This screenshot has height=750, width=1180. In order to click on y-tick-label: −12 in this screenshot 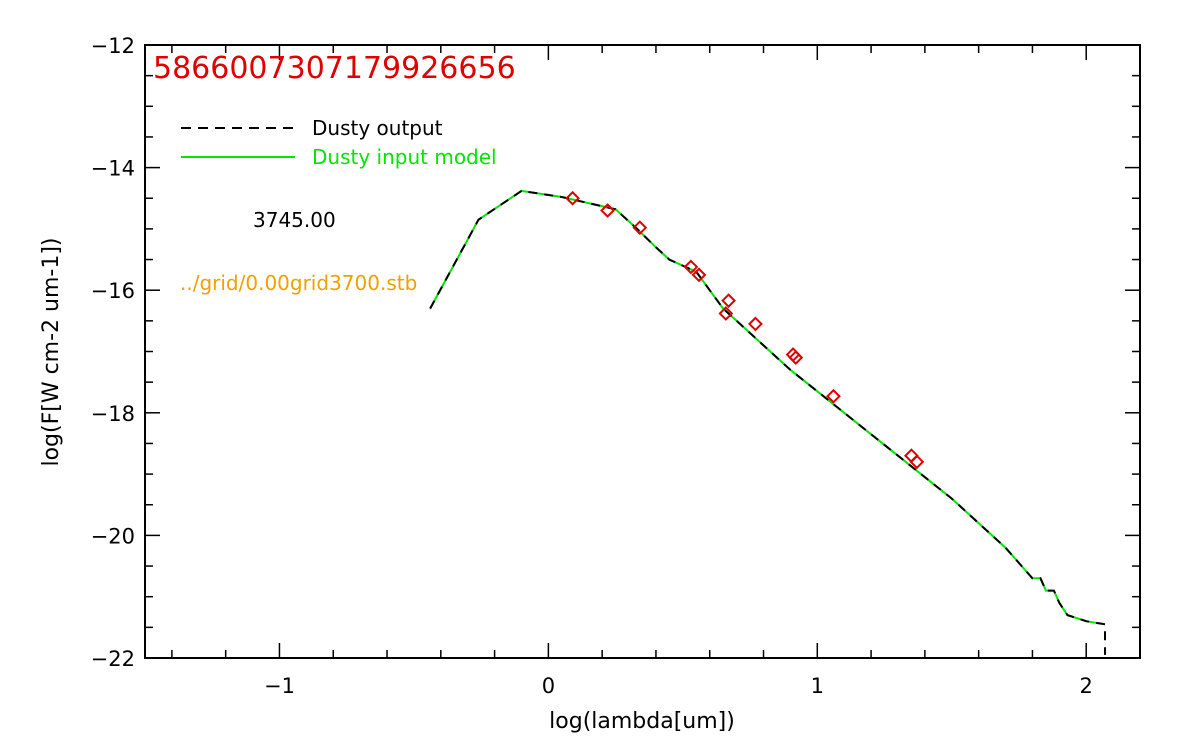, I will do `click(113, 46)`.